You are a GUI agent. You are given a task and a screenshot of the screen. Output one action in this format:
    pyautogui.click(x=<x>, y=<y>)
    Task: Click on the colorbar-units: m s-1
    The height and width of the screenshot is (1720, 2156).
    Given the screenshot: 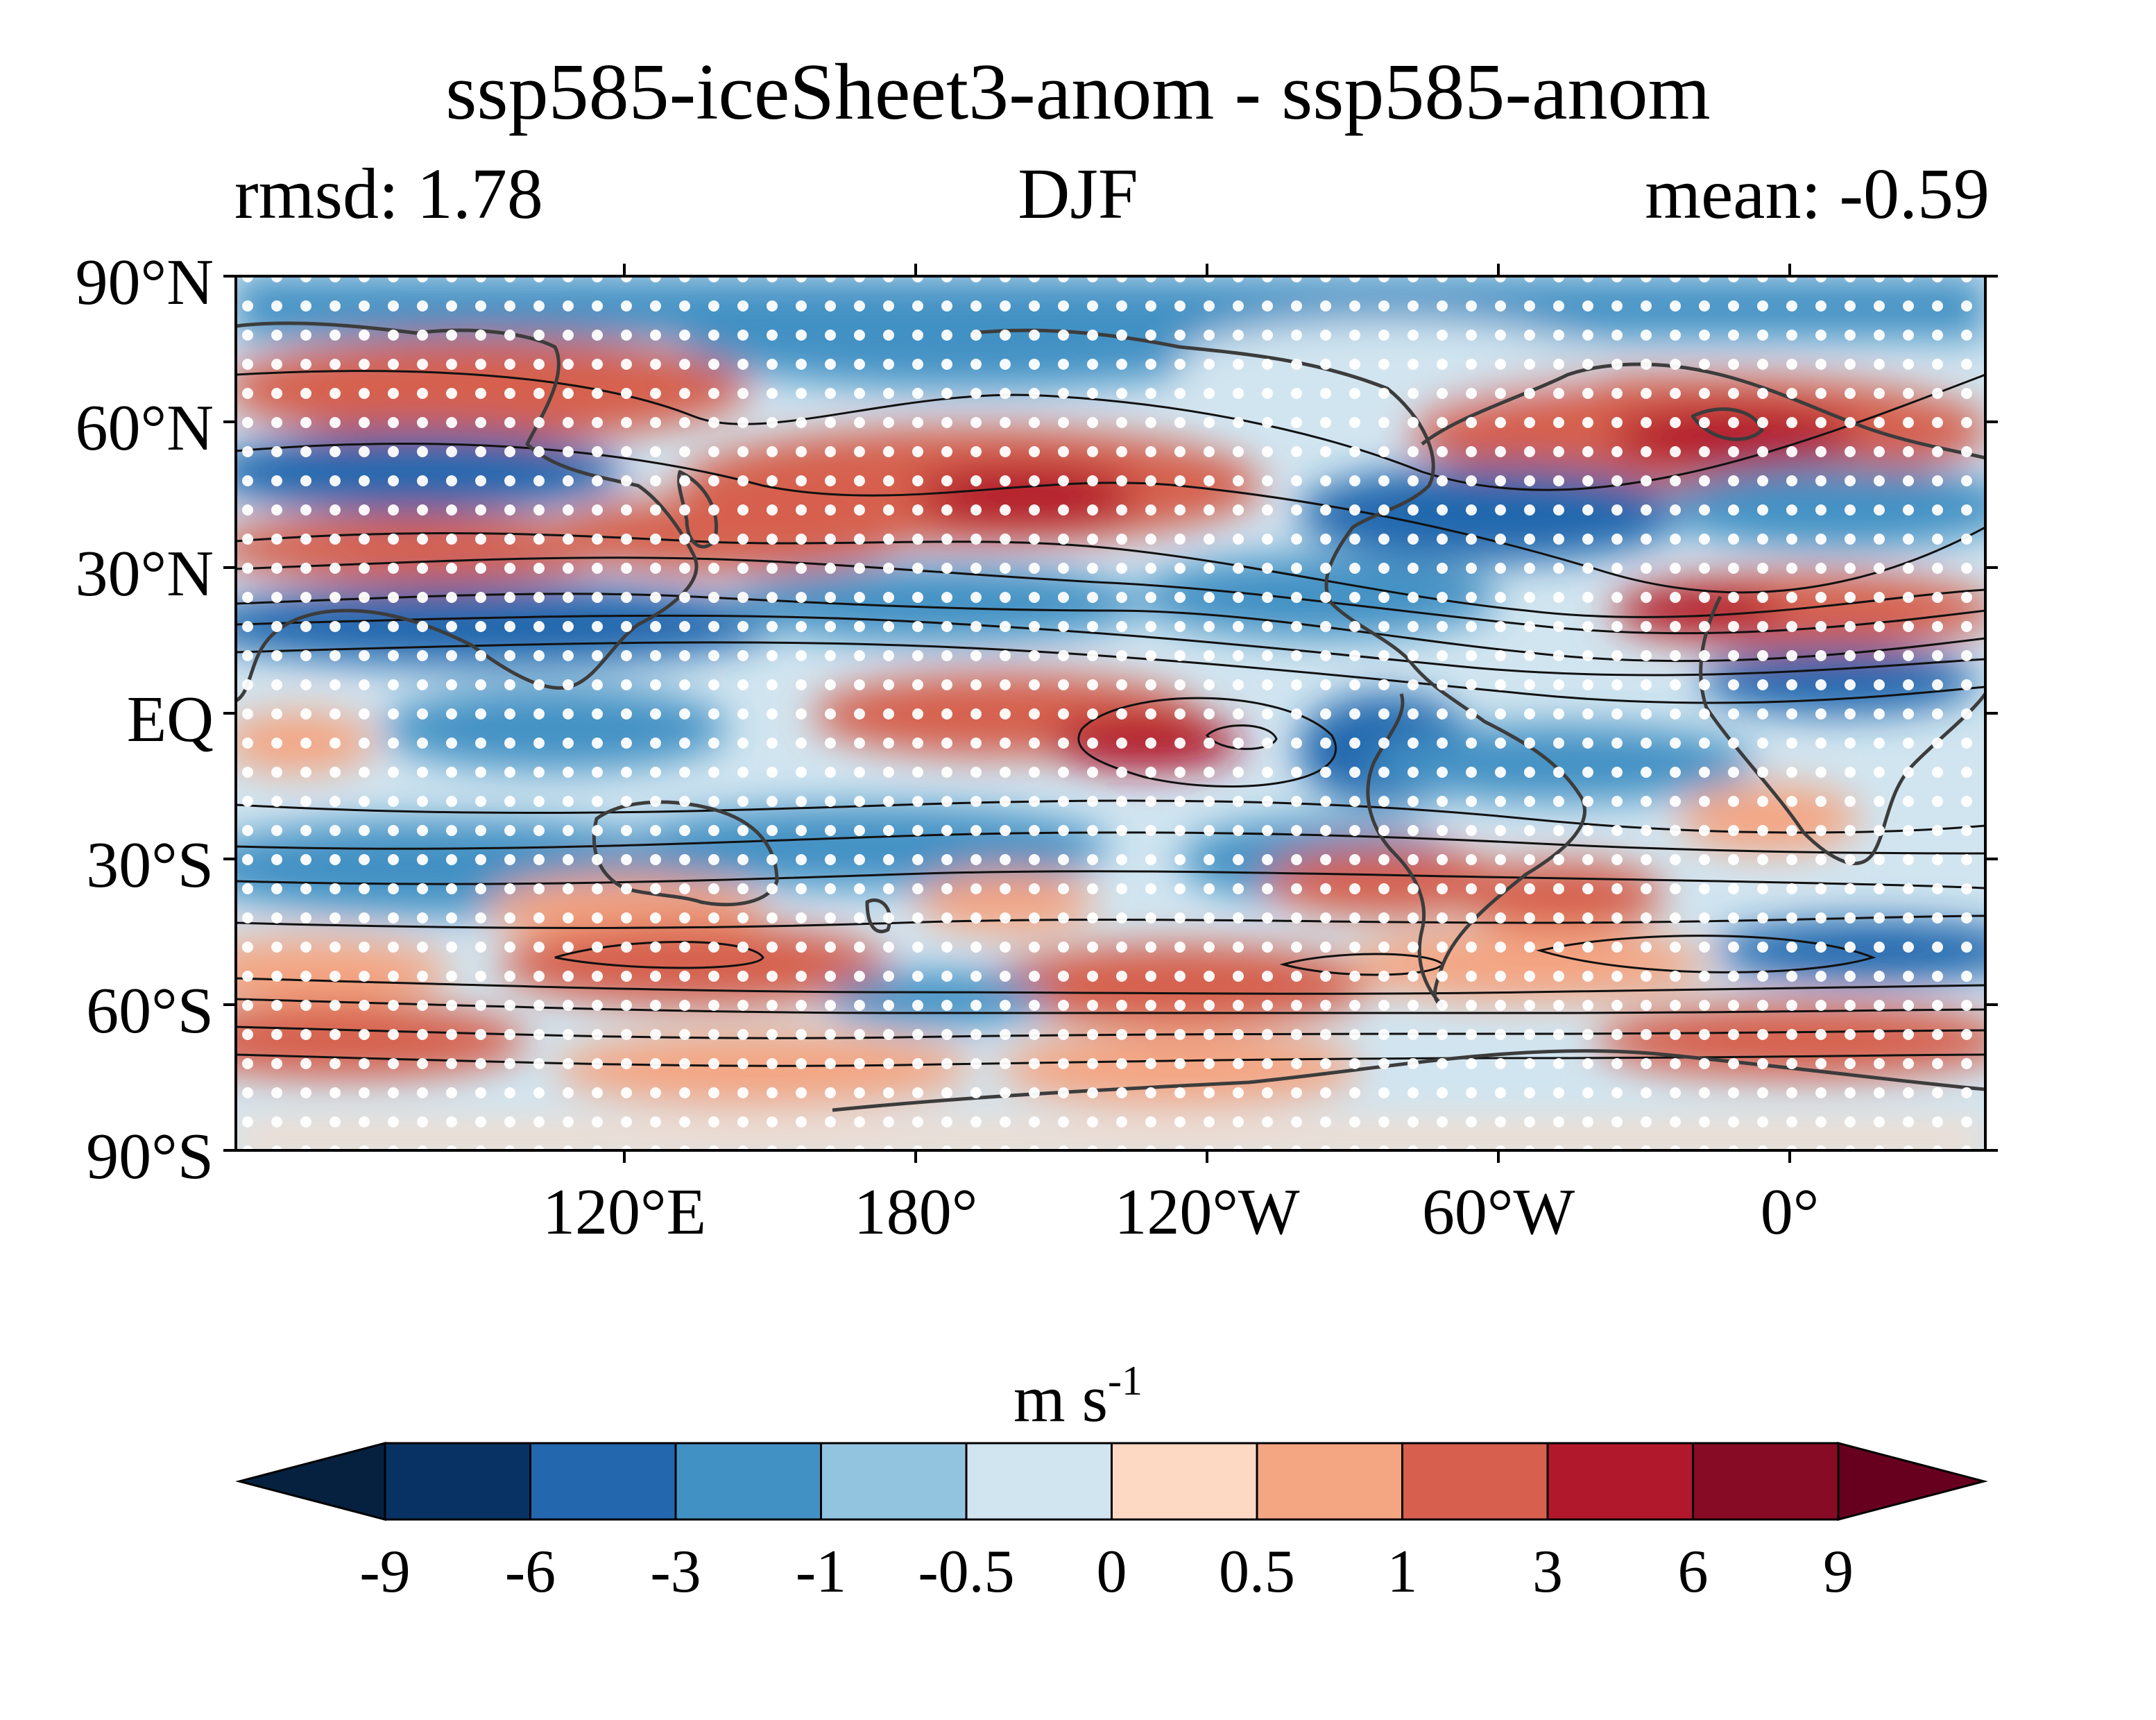 What is the action you would take?
    pyautogui.click(x=1078, y=1396)
    